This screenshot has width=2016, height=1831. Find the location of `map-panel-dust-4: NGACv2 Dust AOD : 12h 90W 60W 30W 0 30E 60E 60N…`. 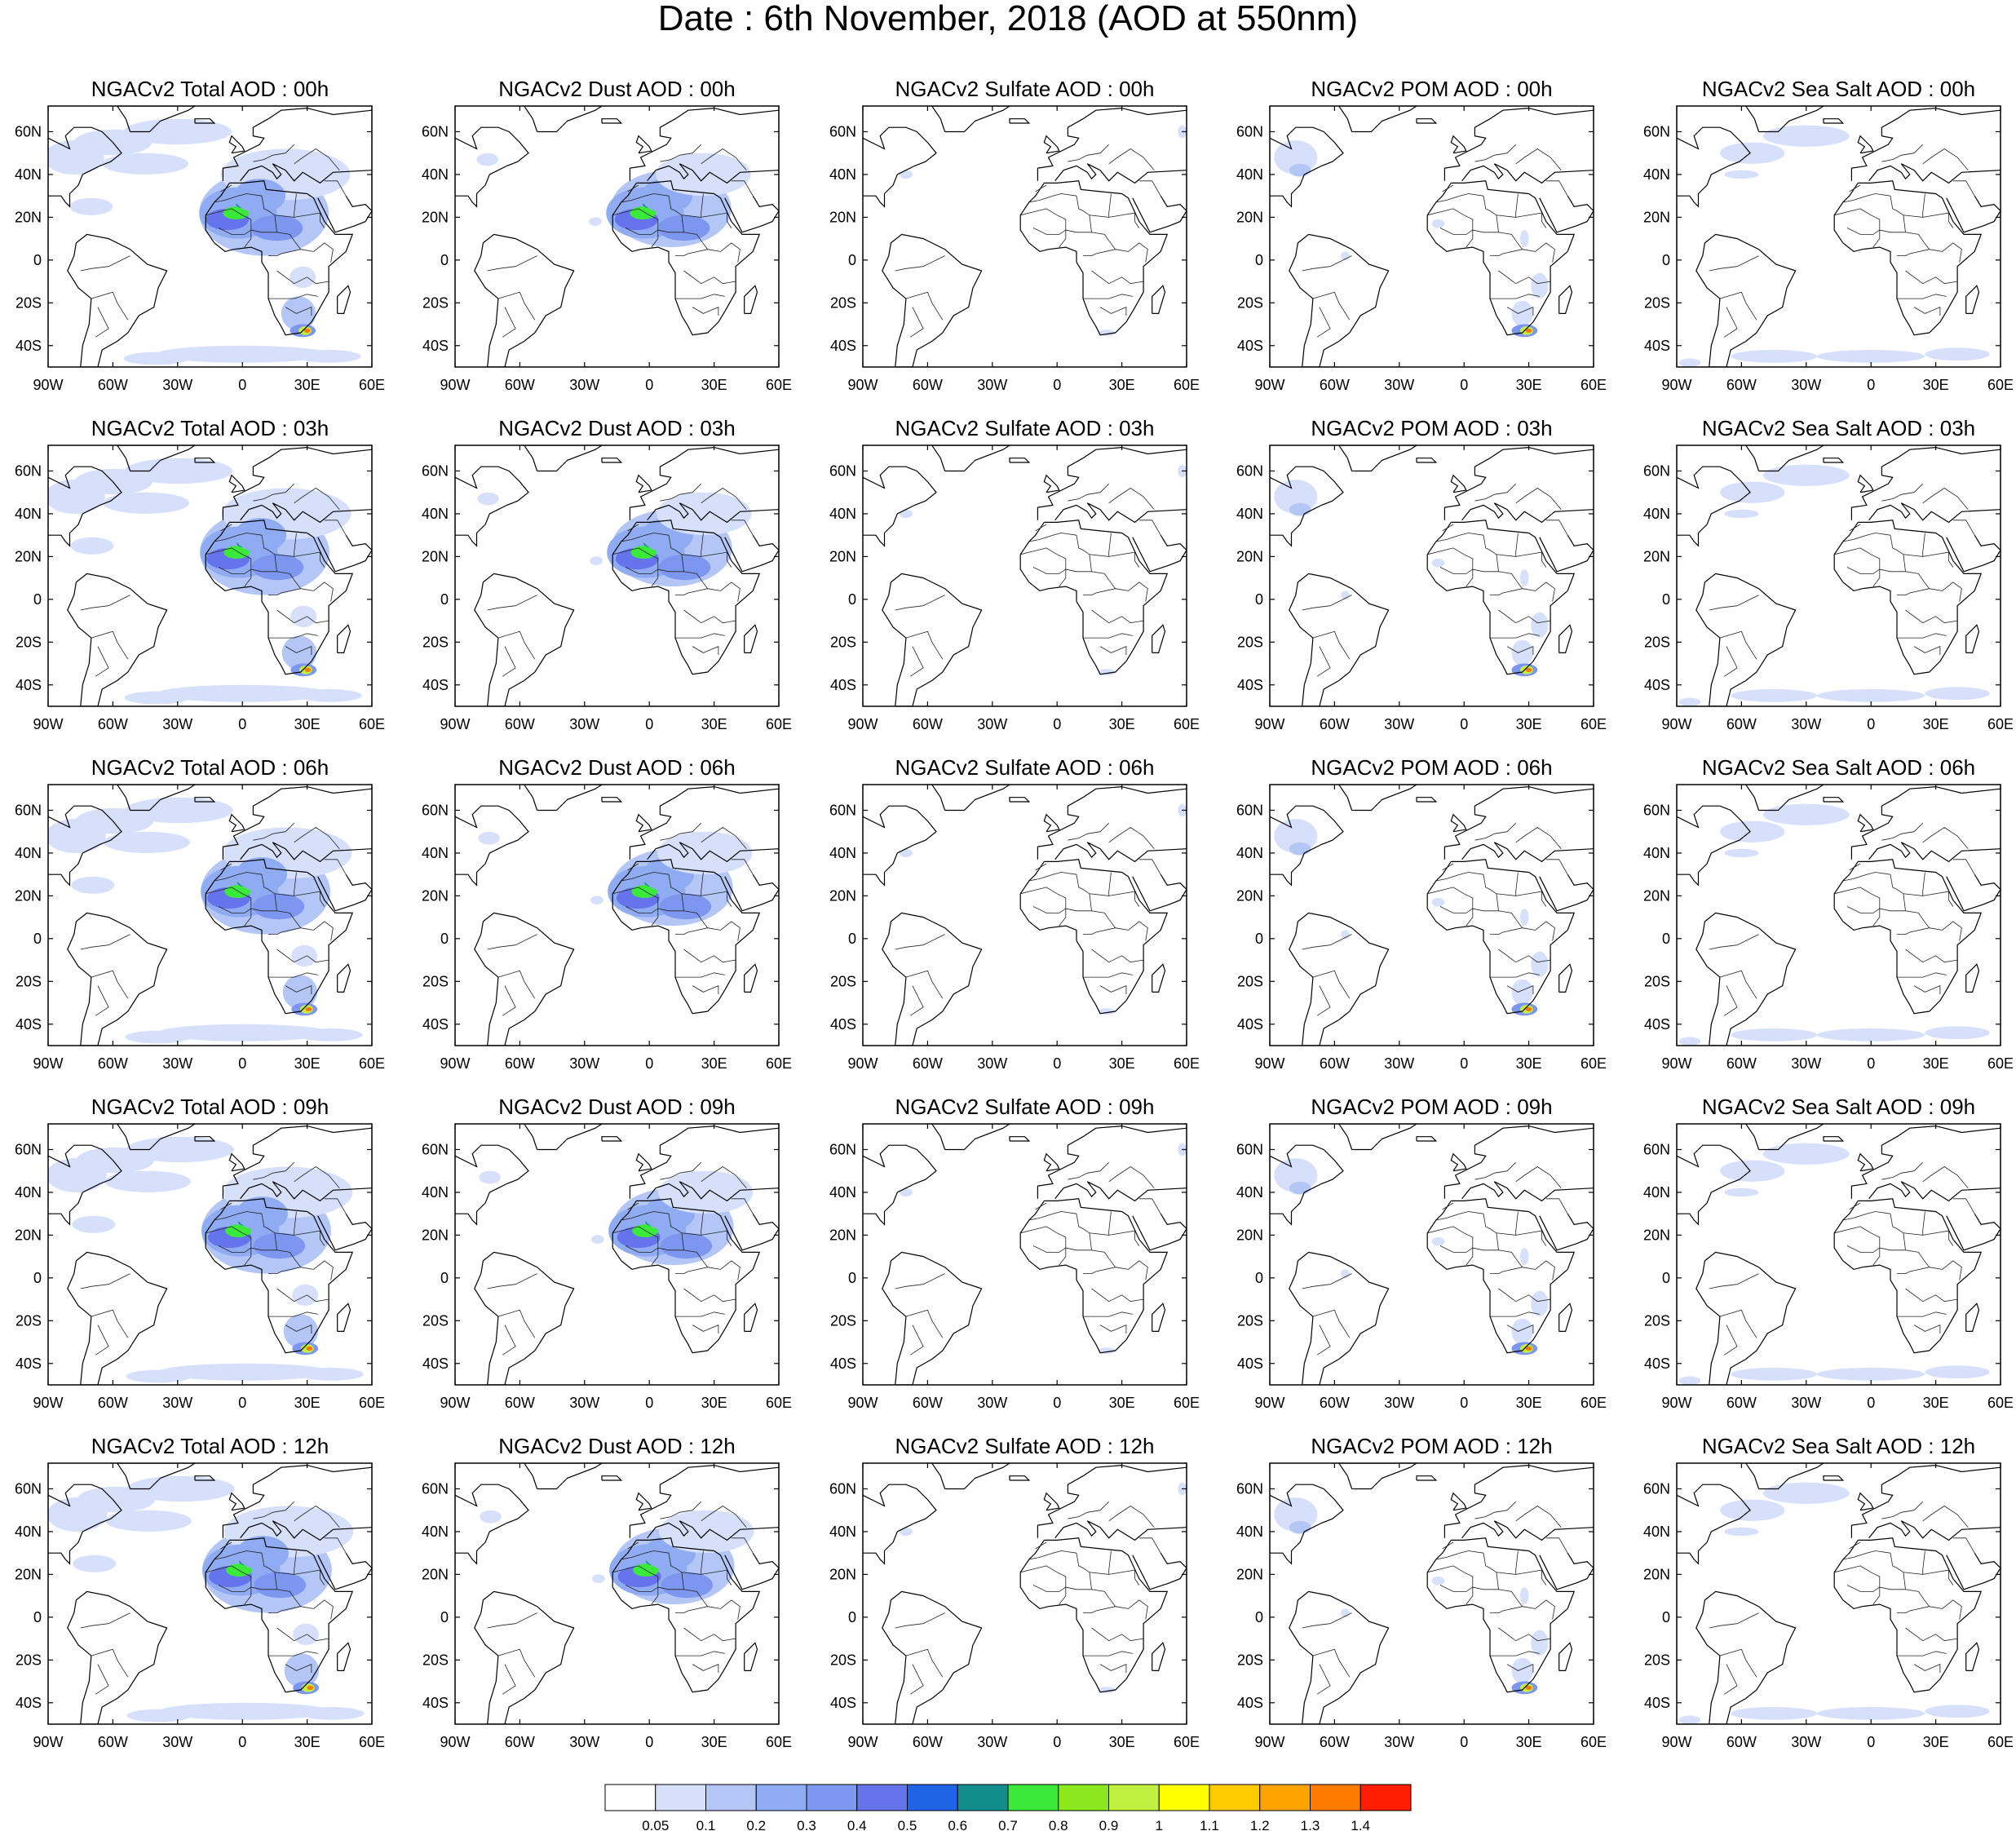

map-panel-dust-4: NGACv2 Dust AOD : 12h 90W 60W 30W 0 30E 60E 60N… is located at coordinates (607, 1592).